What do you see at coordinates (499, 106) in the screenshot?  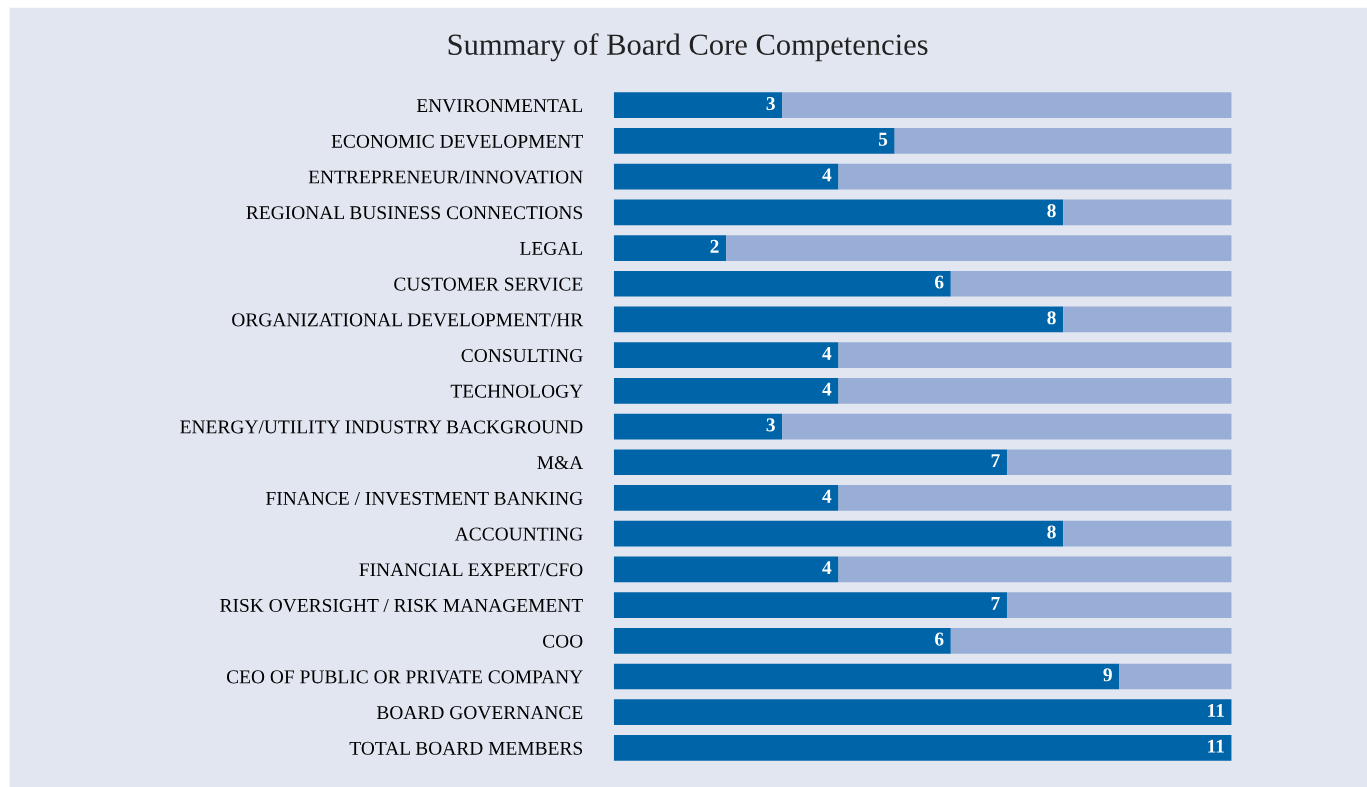 I see `y-tick-label: ENVIRONMENTAL` at bounding box center [499, 106].